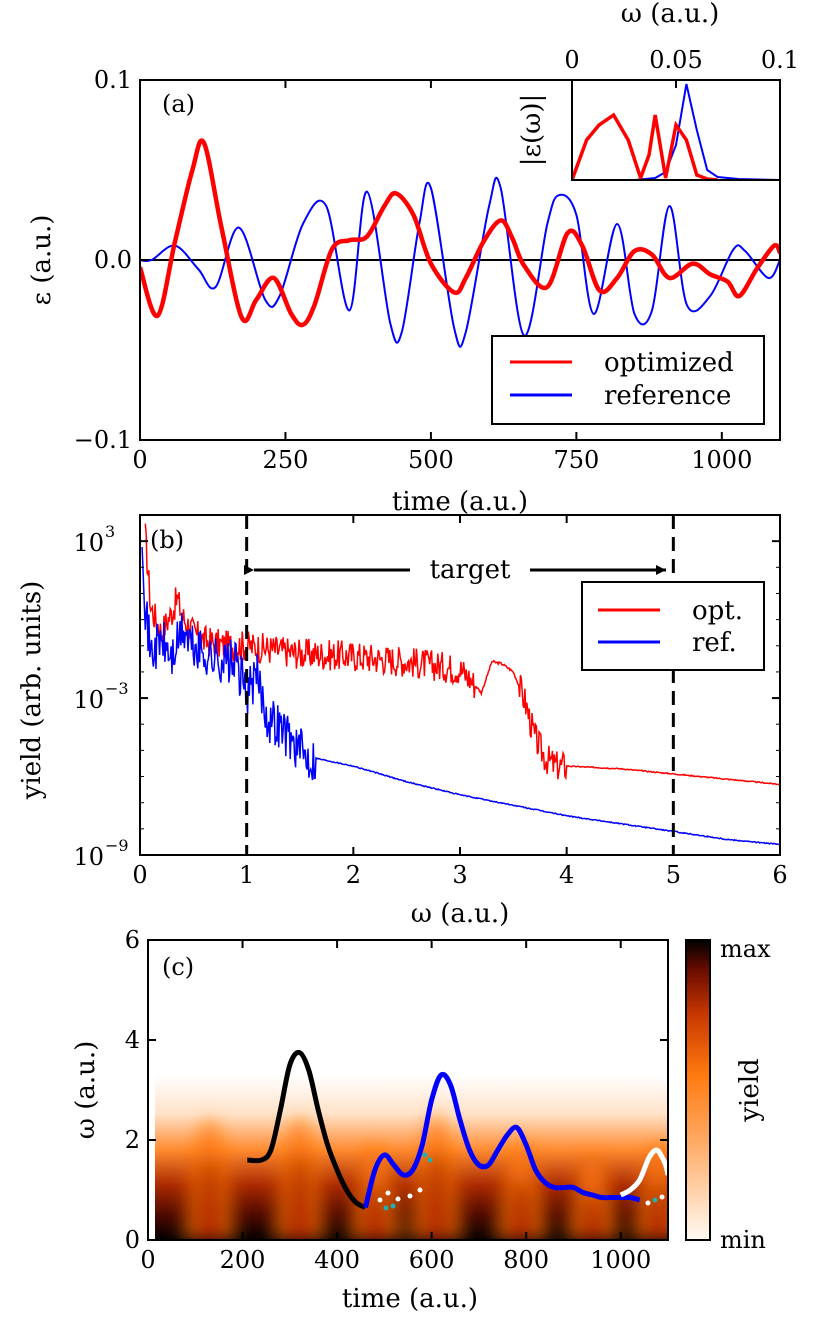 The image size is (830, 1319). I want to click on inset-y-axis-label: |ε(ω)|, so click(532, 130).